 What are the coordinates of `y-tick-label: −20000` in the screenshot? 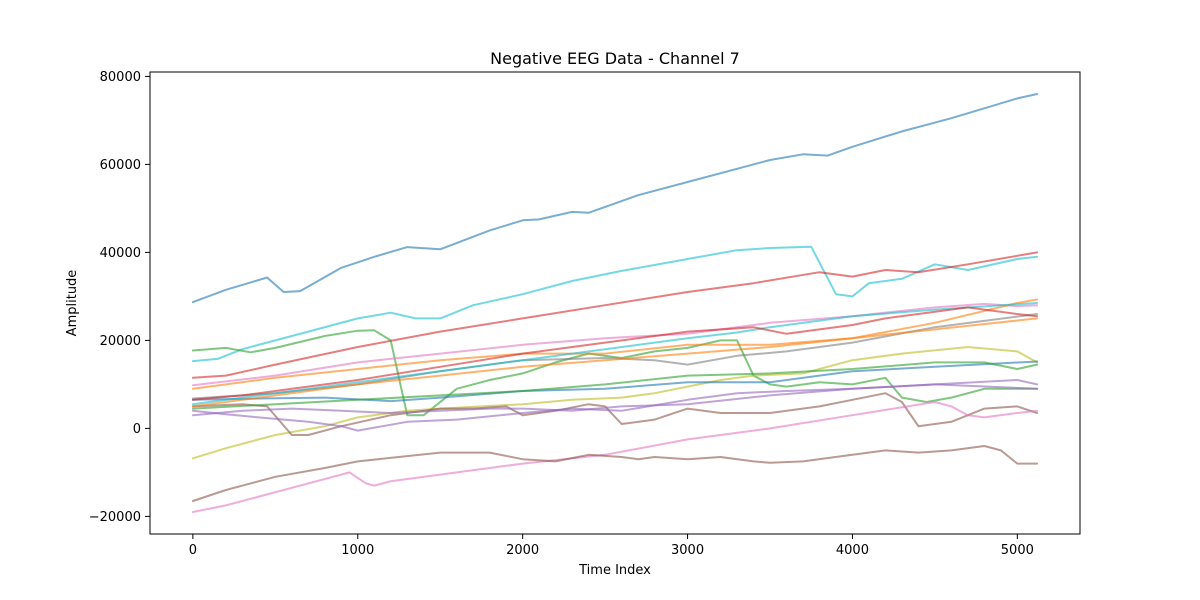 It's located at (115, 517).